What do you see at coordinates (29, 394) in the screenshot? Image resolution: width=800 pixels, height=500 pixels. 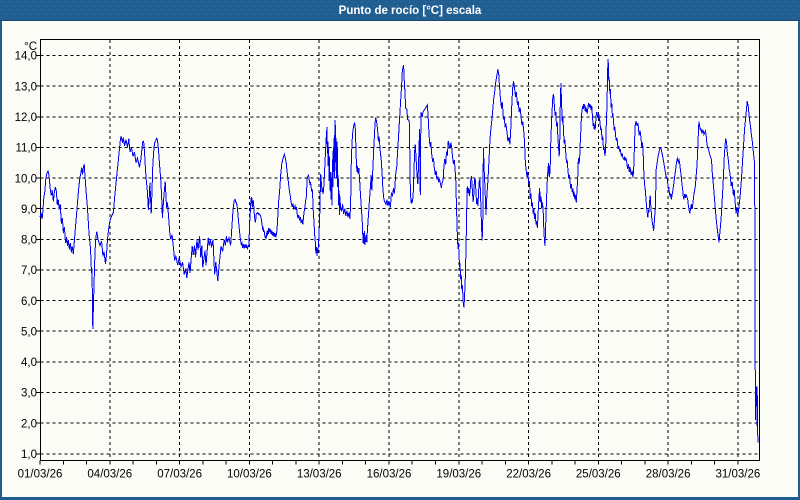 I see `svg-text: 3,0` at bounding box center [29, 394].